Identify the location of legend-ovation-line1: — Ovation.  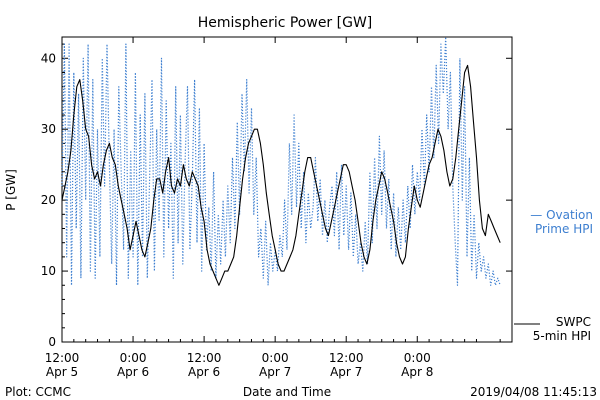
(561, 215).